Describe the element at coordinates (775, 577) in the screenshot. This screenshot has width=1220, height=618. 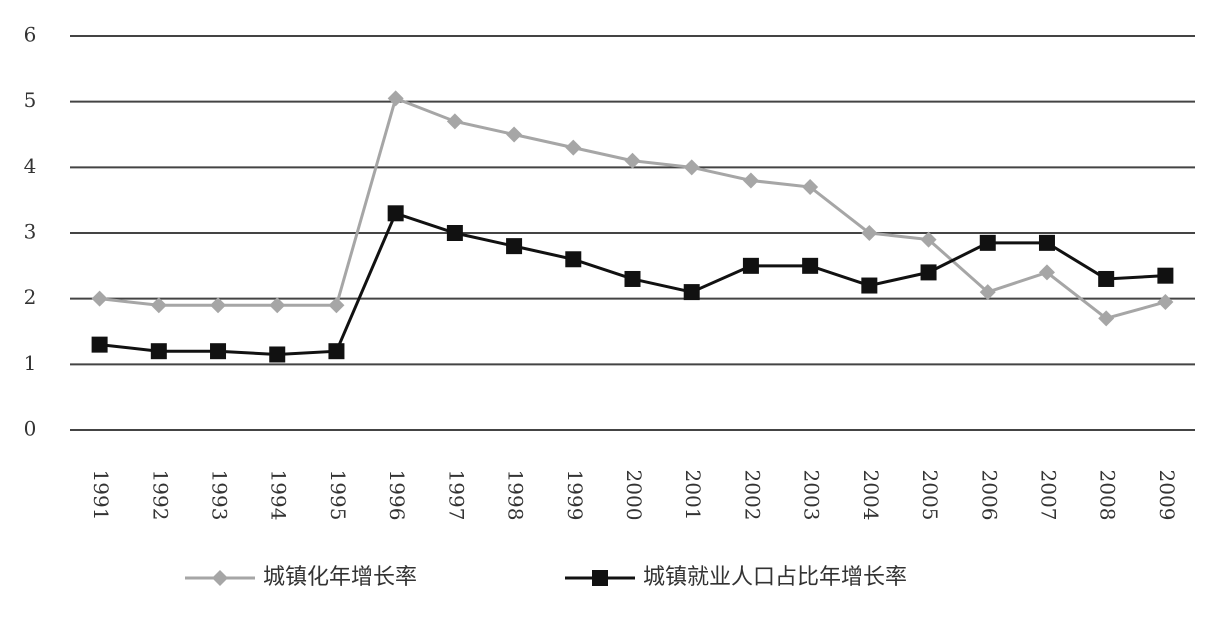
I see `legend-label: 城镇就业人口占比年增长率` at that location.